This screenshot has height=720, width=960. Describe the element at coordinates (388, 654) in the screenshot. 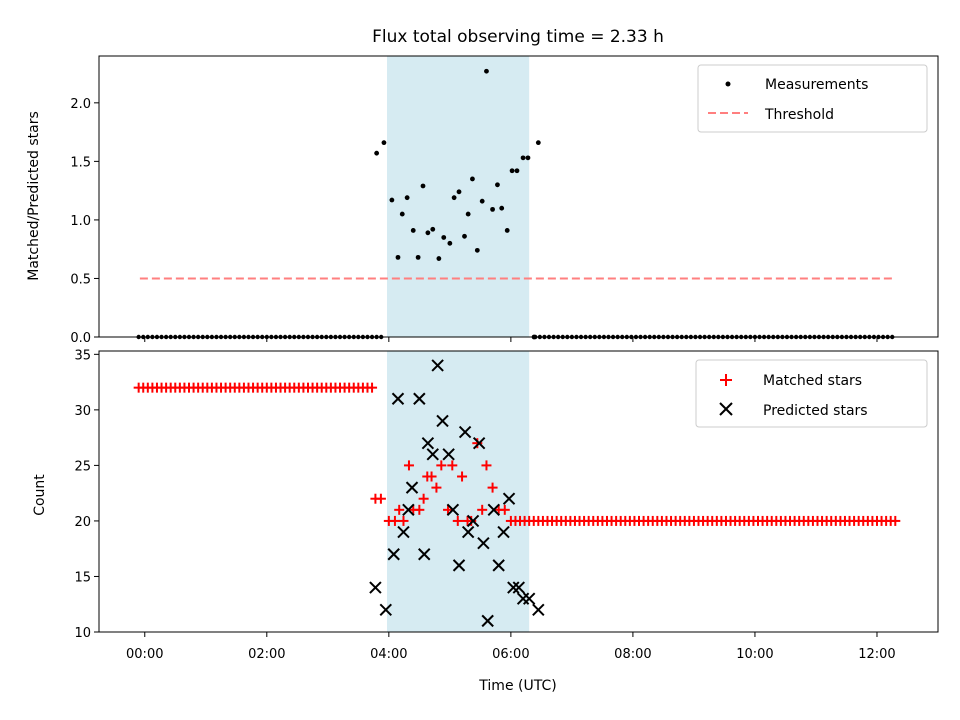

I see `x-tick-label: 04:00` at that location.